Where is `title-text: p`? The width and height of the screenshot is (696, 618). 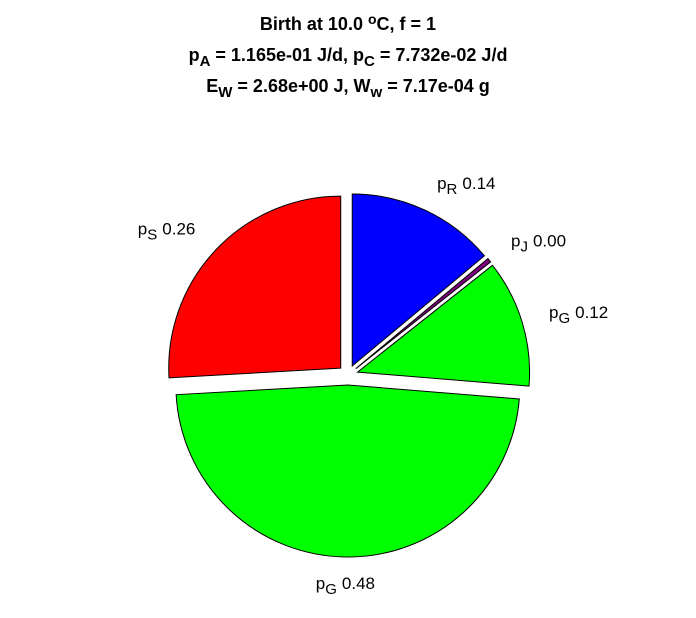 title-text: p is located at coordinates (194, 55).